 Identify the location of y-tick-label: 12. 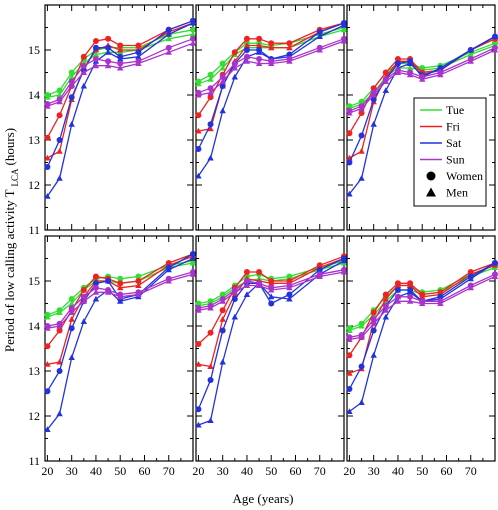
(34, 416).